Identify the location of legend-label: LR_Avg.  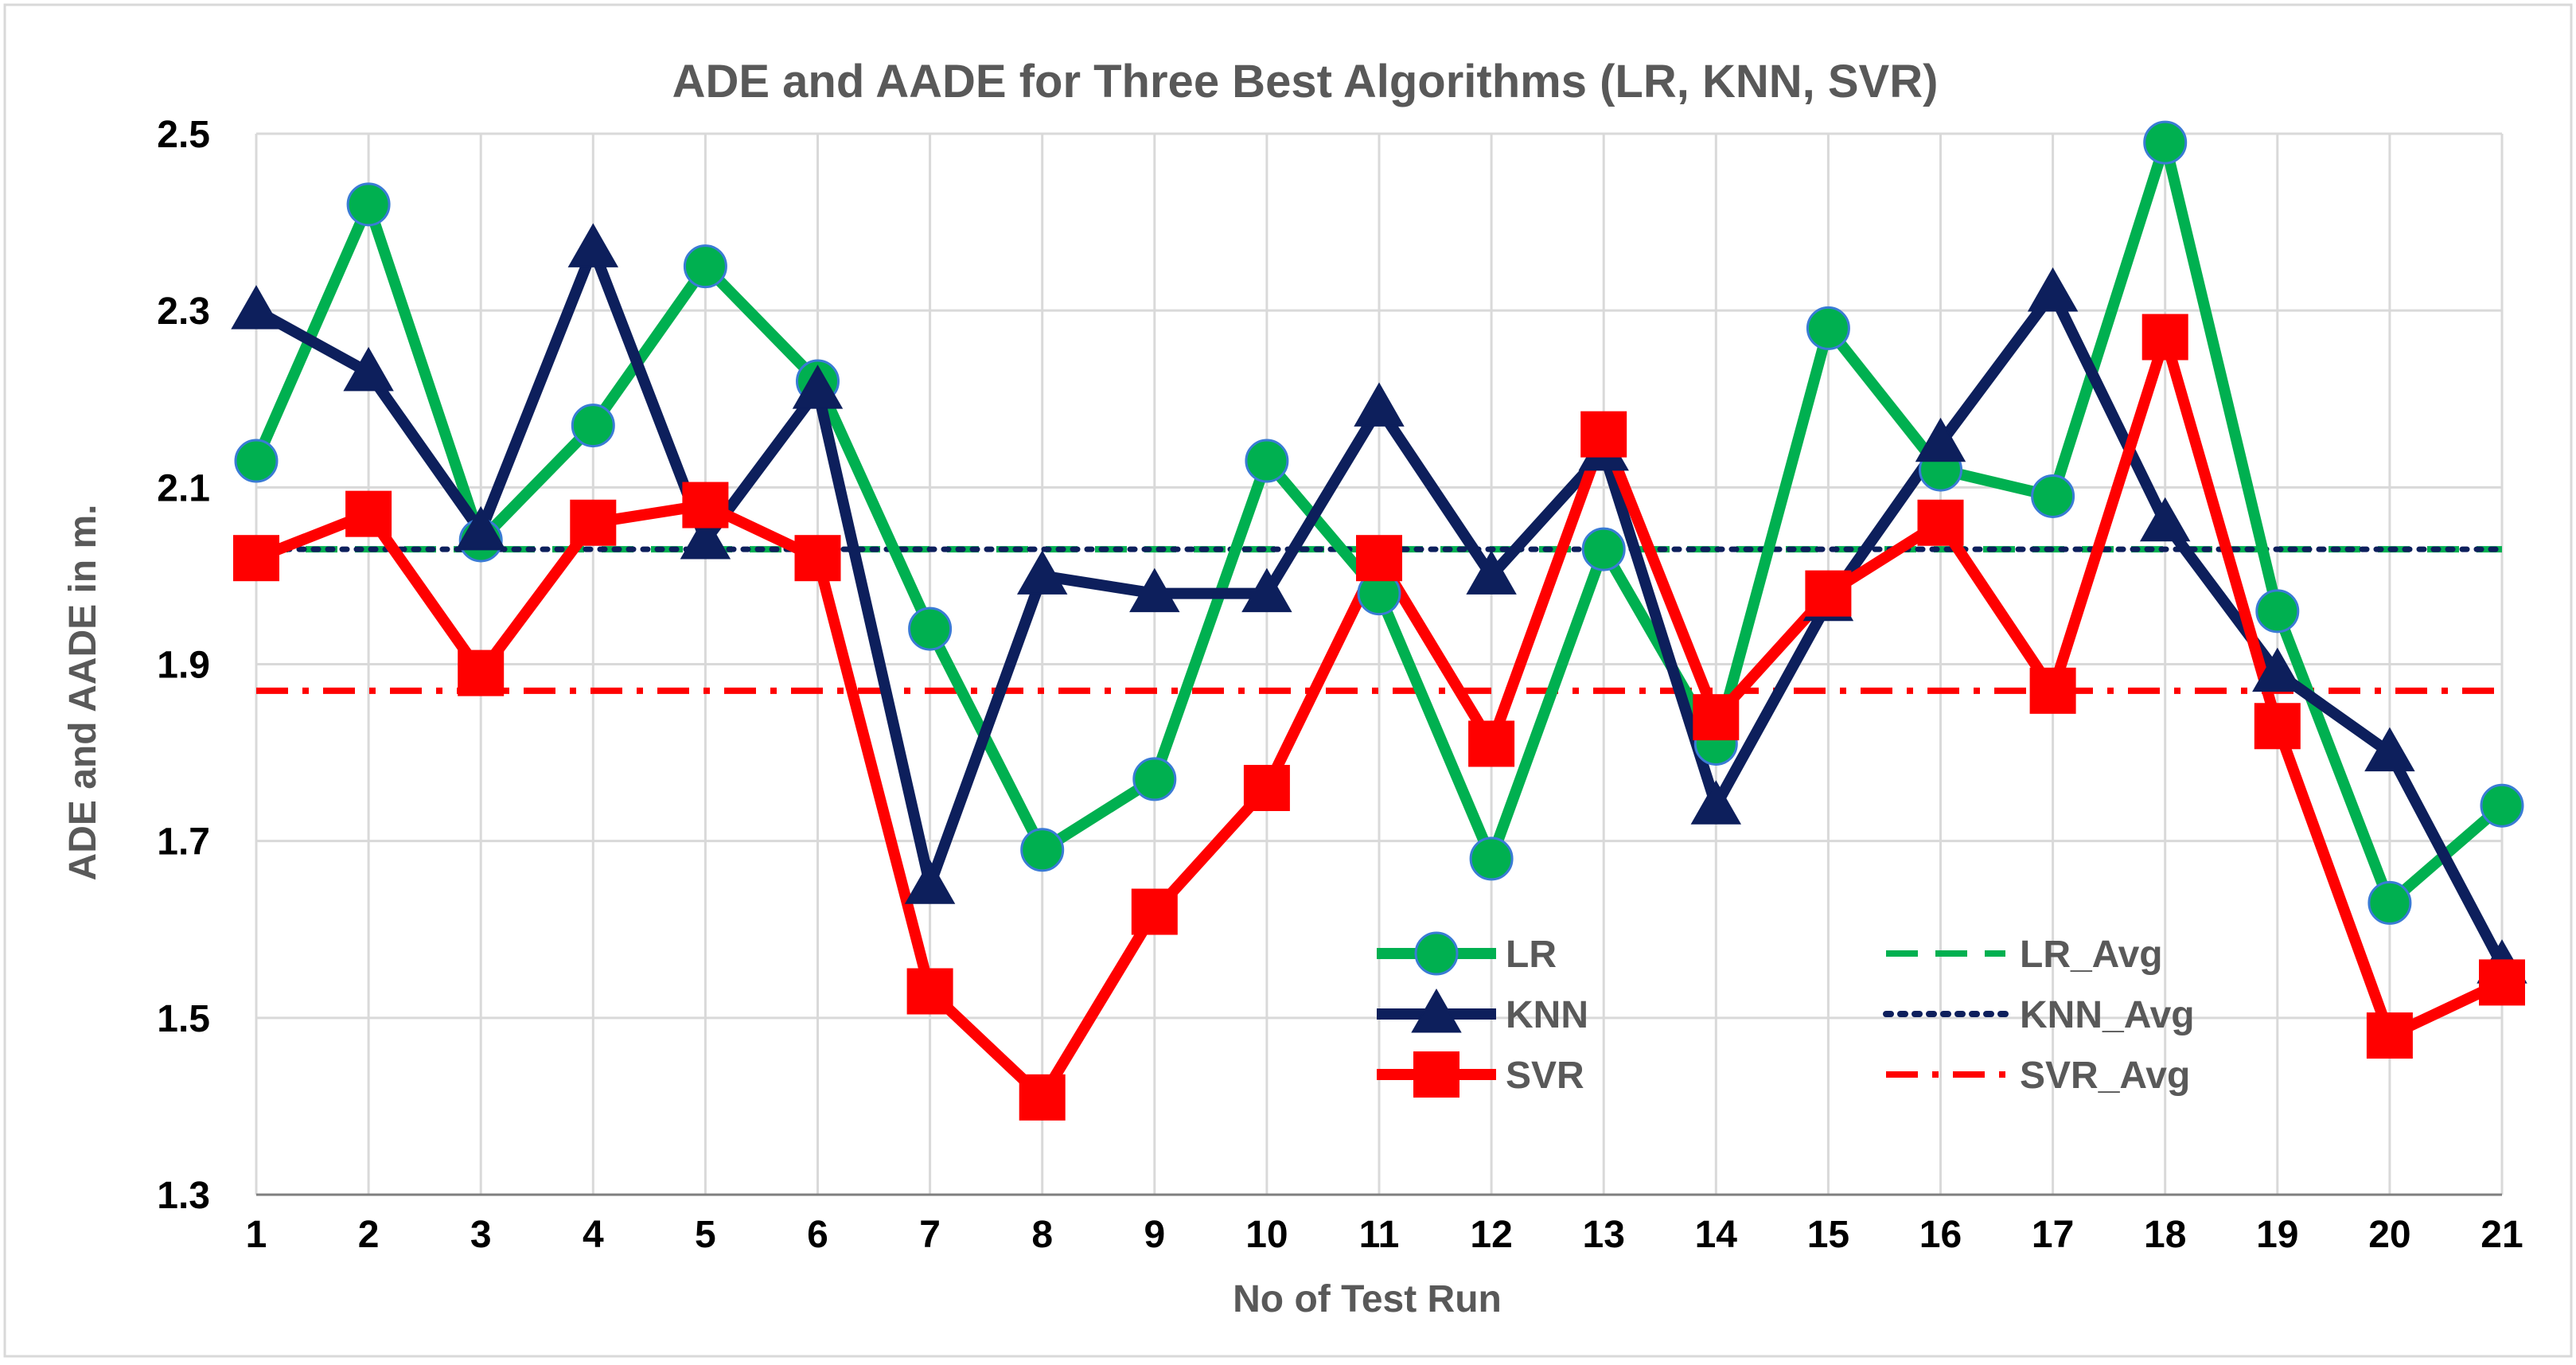
(2091, 955).